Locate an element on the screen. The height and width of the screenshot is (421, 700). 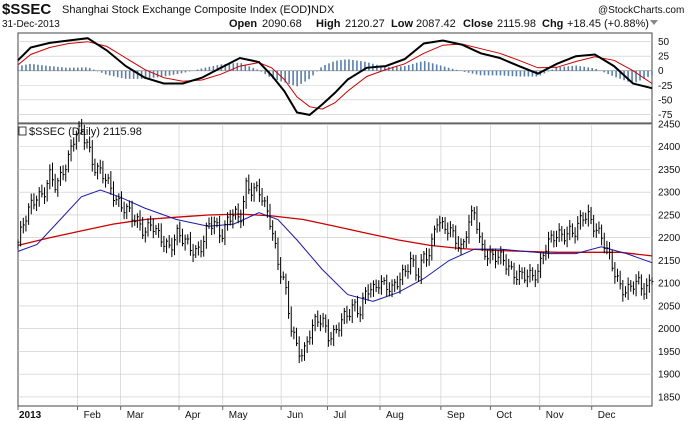
price-tick-label: 2050 is located at coordinates (669, 306).